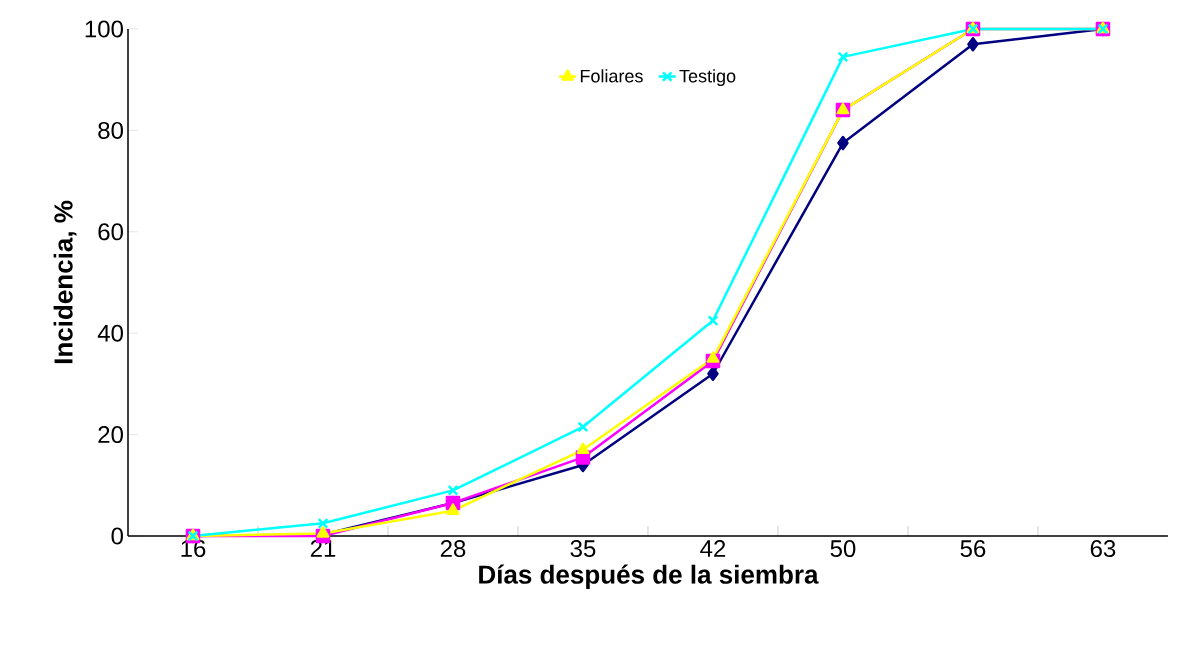 The width and height of the screenshot is (1177, 656). Describe the element at coordinates (649, 576) in the screenshot. I see `x-axis-title: Días después de la siembra` at that location.